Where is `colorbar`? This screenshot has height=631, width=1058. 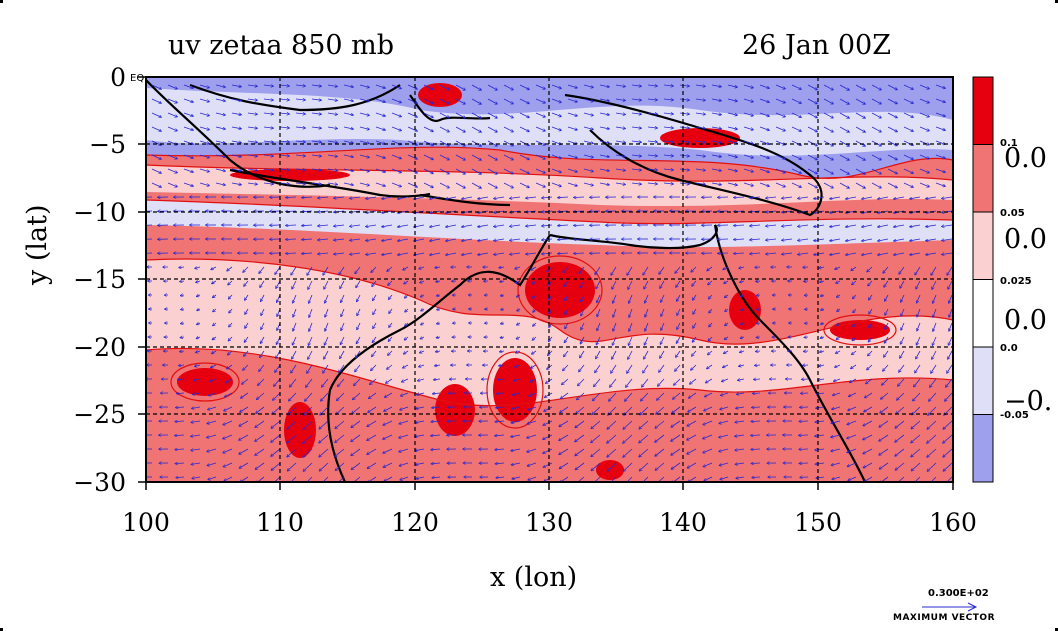
colorbar is located at coordinates (983, 279).